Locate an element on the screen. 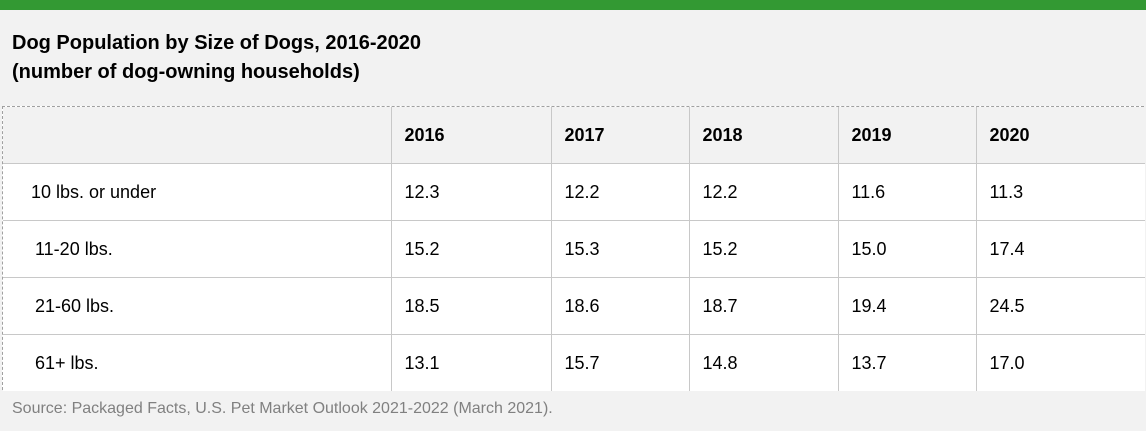 The width and height of the screenshot is (1146, 431). table-cell: 18.7 is located at coordinates (763, 306).